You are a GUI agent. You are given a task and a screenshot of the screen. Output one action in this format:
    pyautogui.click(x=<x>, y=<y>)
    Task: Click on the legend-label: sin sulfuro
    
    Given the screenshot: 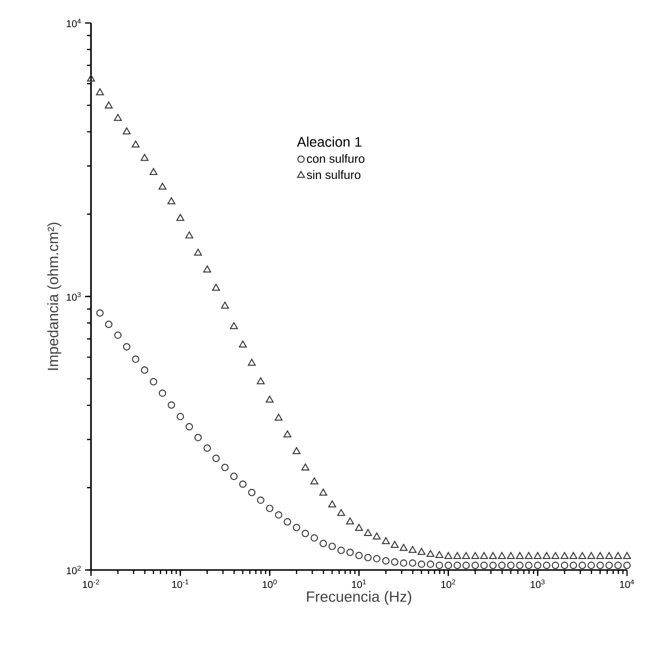 What is the action you would take?
    pyautogui.click(x=333, y=175)
    